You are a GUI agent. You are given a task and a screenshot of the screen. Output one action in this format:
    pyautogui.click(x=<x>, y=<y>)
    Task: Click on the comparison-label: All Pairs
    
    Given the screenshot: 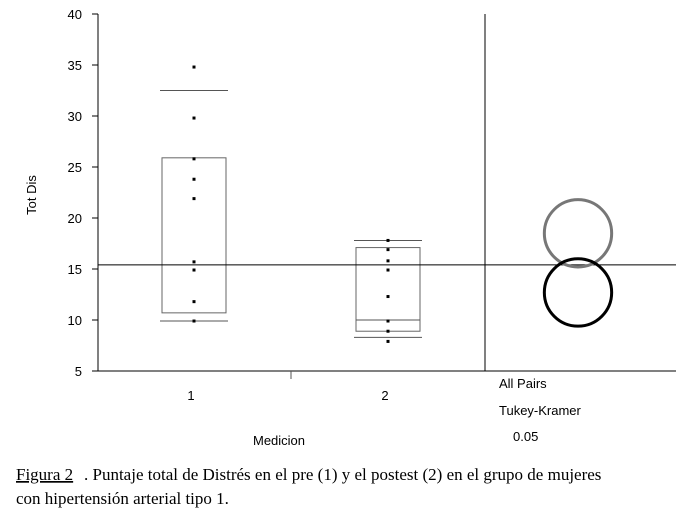 What is the action you would take?
    pyautogui.click(x=523, y=383)
    